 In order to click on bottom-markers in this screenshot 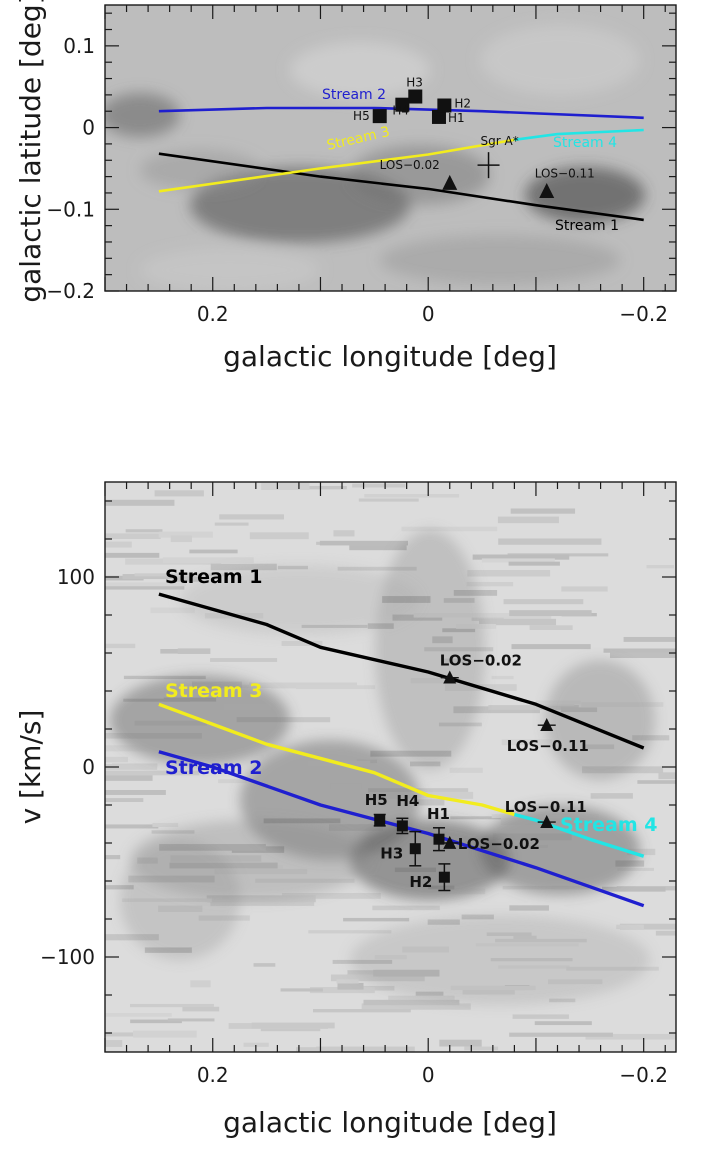, I will do `click(464, 781)`.